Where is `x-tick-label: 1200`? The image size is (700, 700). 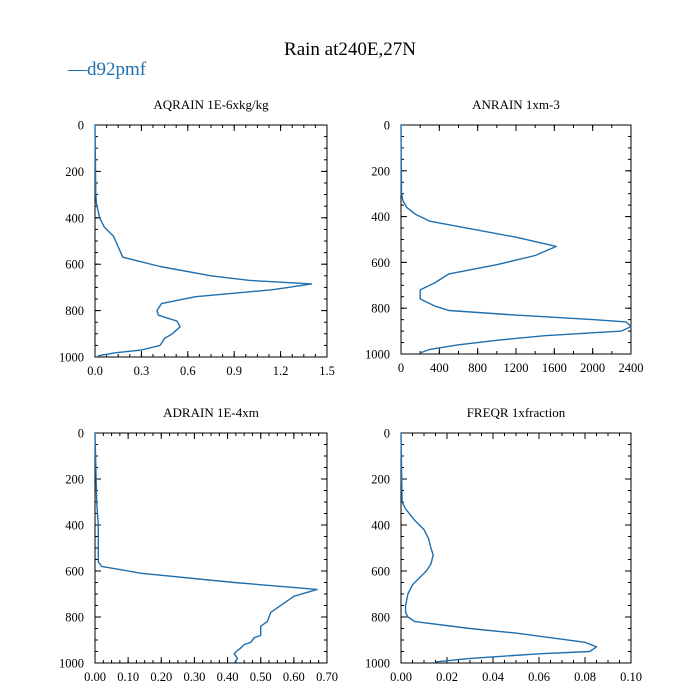
x-tick-label: 1200 is located at coordinates (516, 368).